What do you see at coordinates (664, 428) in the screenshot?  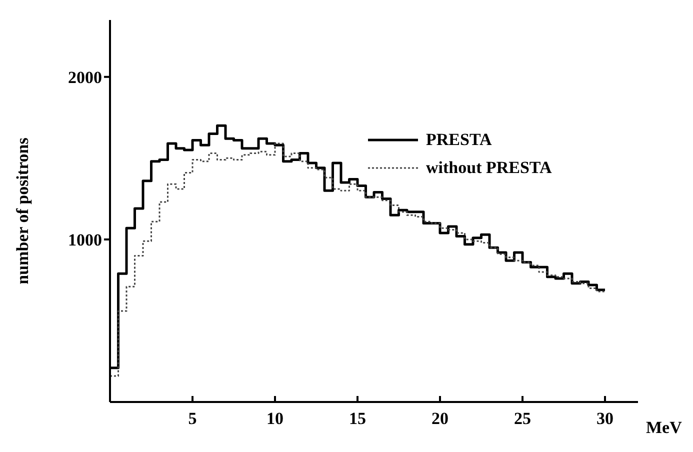 I see `x-axis-title: MeV` at bounding box center [664, 428].